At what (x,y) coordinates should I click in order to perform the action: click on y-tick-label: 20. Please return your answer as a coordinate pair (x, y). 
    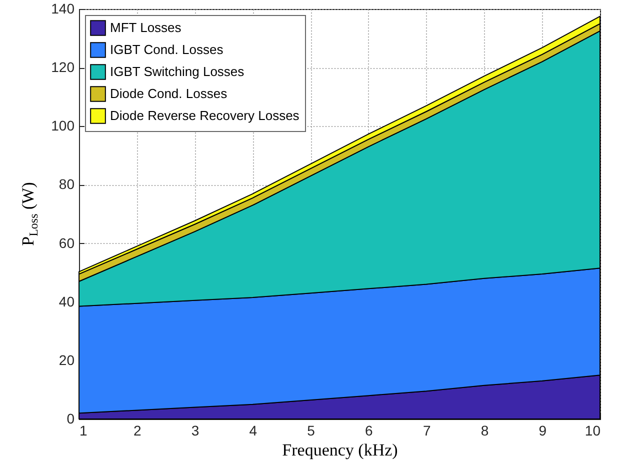
    Looking at the image, I should click on (66, 360).